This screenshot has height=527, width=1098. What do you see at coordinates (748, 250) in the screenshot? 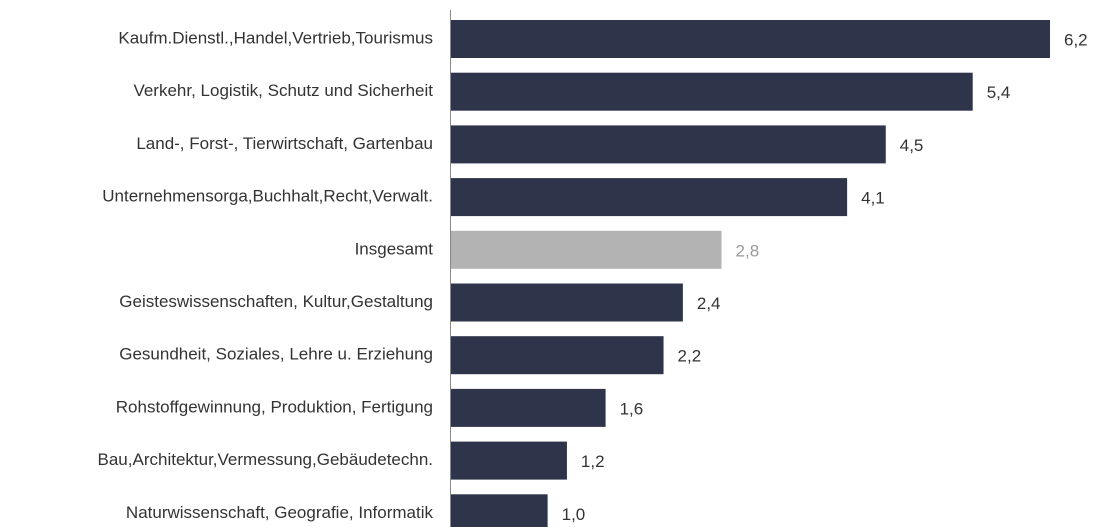
I see `value-label: 2,8` at bounding box center [748, 250].